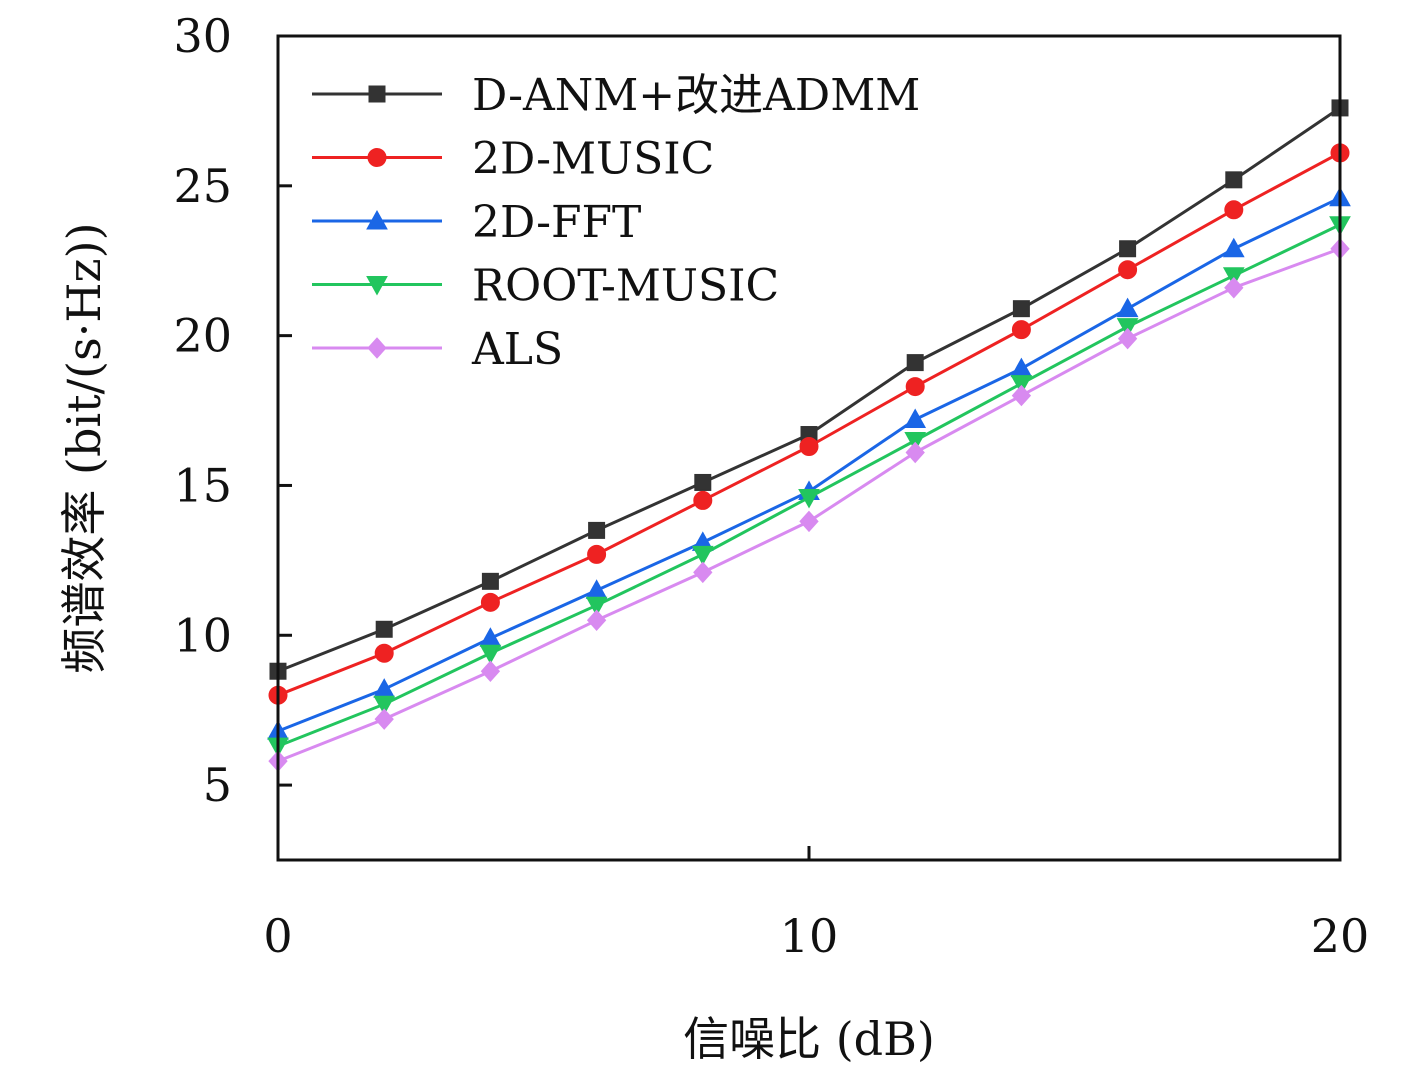 Image resolution: width=1417 pixels, height=1075 pixels. What do you see at coordinates (202, 635) in the screenshot?
I see `y-tick-label: 10` at bounding box center [202, 635].